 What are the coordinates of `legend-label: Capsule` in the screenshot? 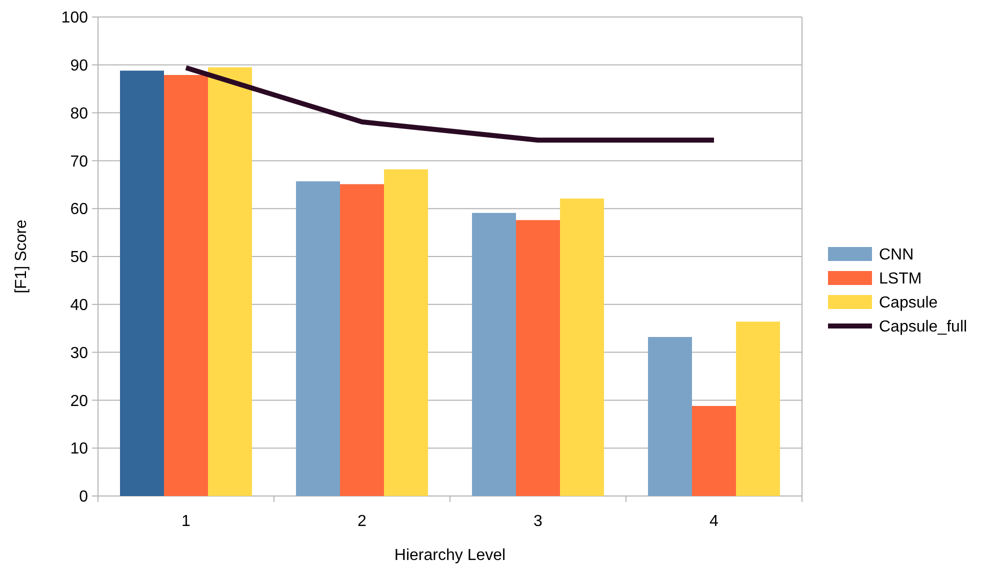 It's located at (908, 303).